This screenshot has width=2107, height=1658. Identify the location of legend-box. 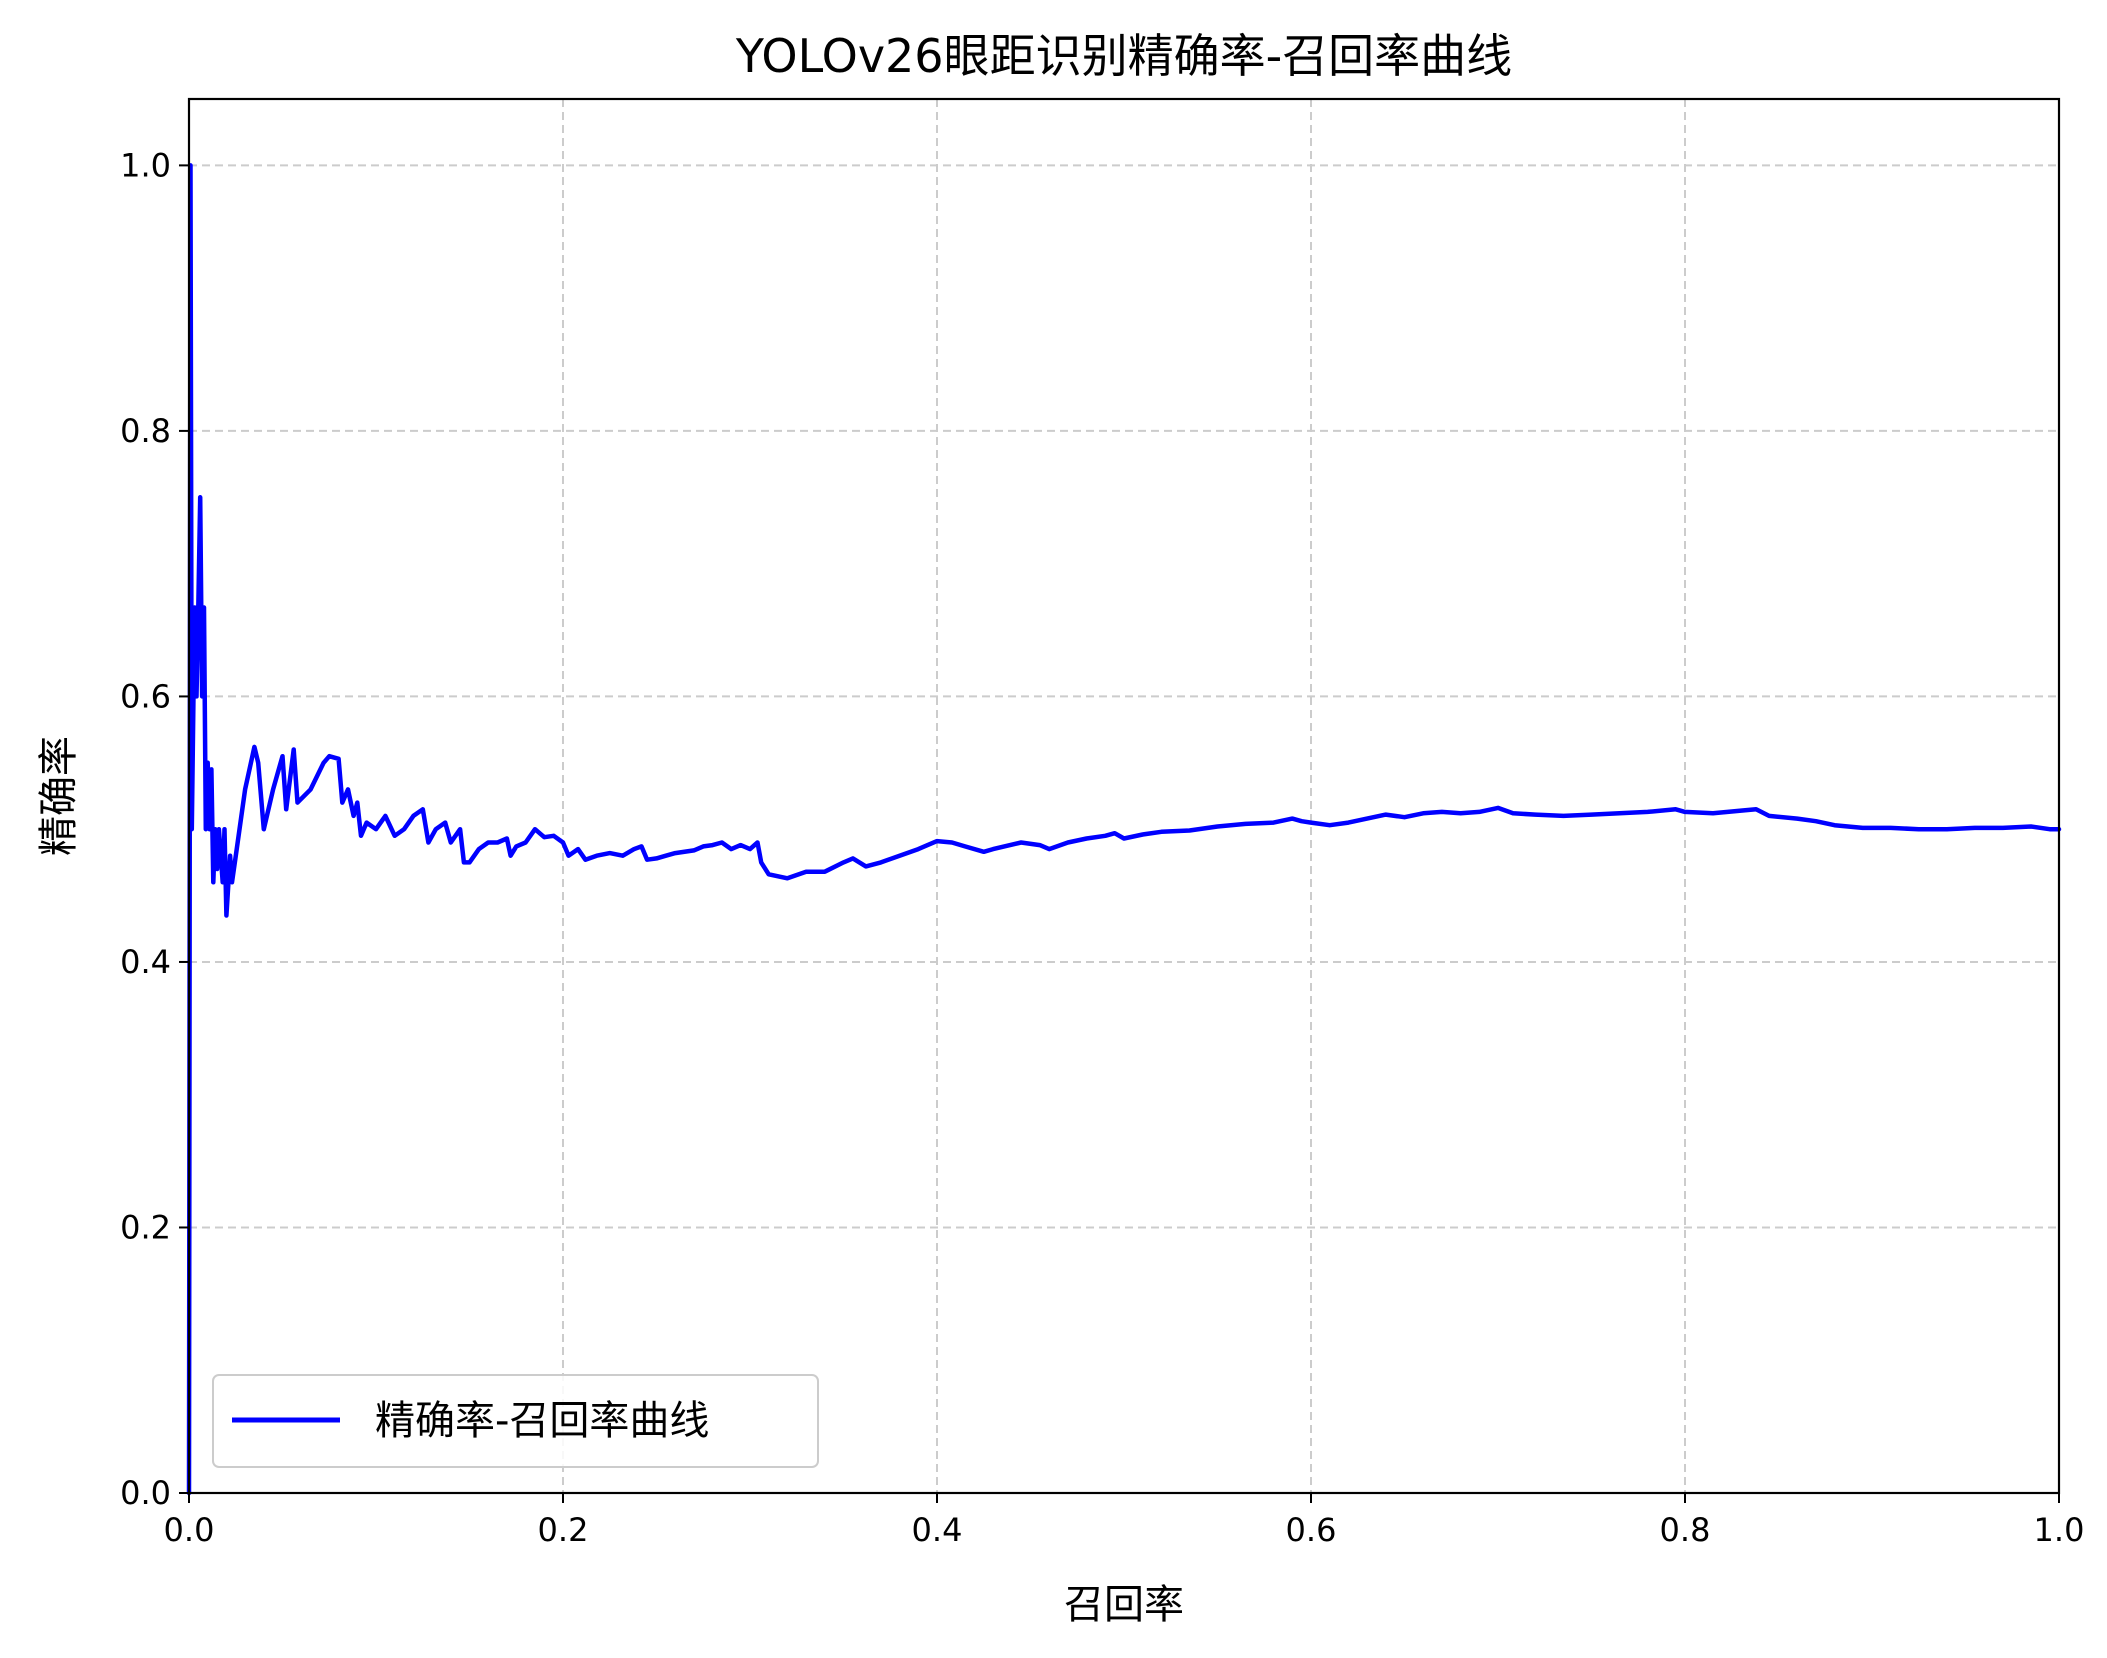
(515, 1421).